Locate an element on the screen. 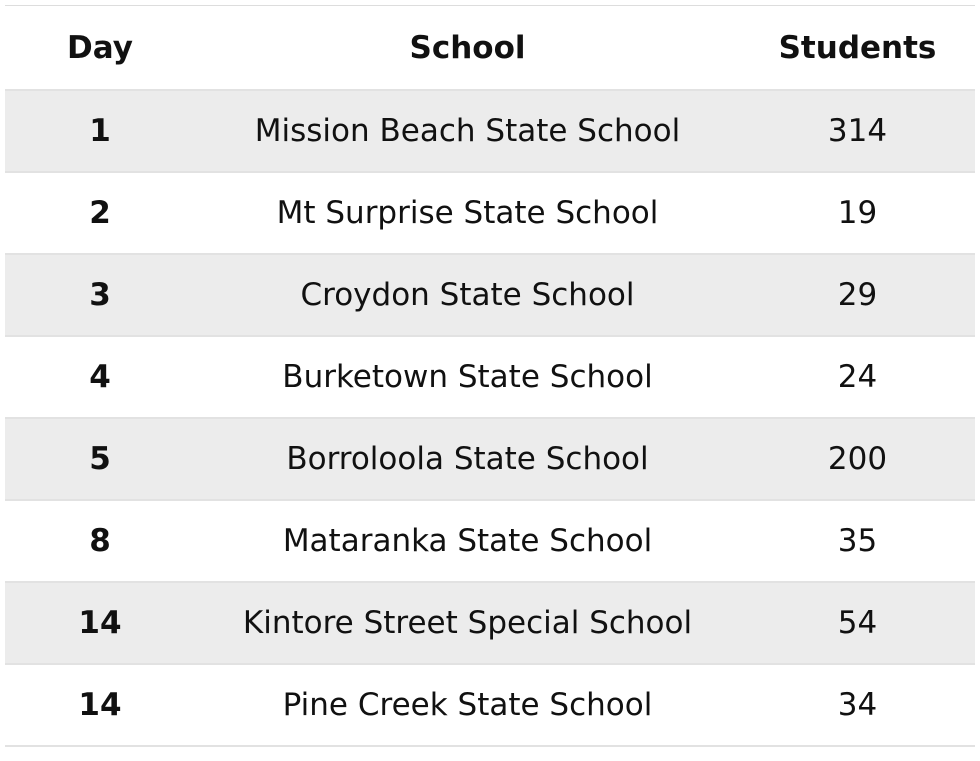 Image resolution: width=980 pixels, height=761 pixels. table-row: 8 Mataranka State School 35 is located at coordinates (490, 540).